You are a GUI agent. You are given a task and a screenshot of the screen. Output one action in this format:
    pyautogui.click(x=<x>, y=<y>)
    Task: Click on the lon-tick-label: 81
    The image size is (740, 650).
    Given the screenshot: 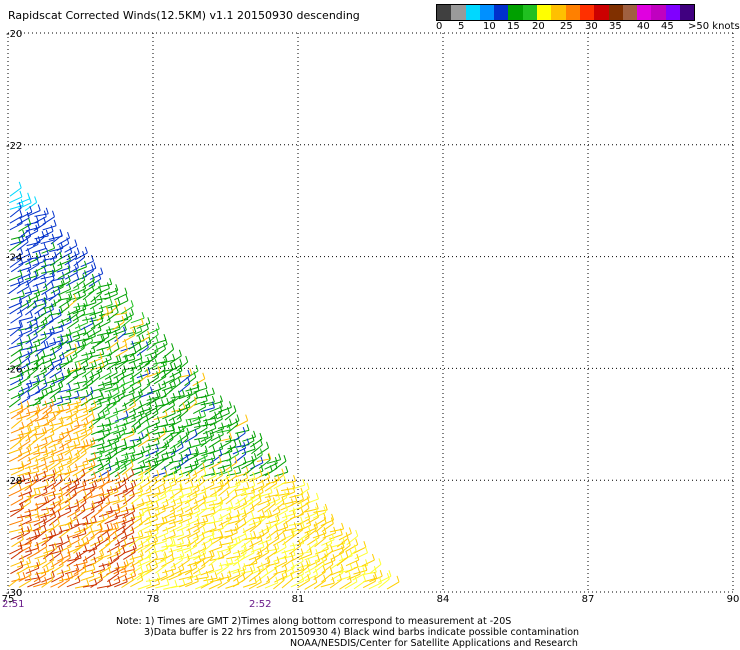 What is the action you would take?
    pyautogui.click(x=298, y=599)
    